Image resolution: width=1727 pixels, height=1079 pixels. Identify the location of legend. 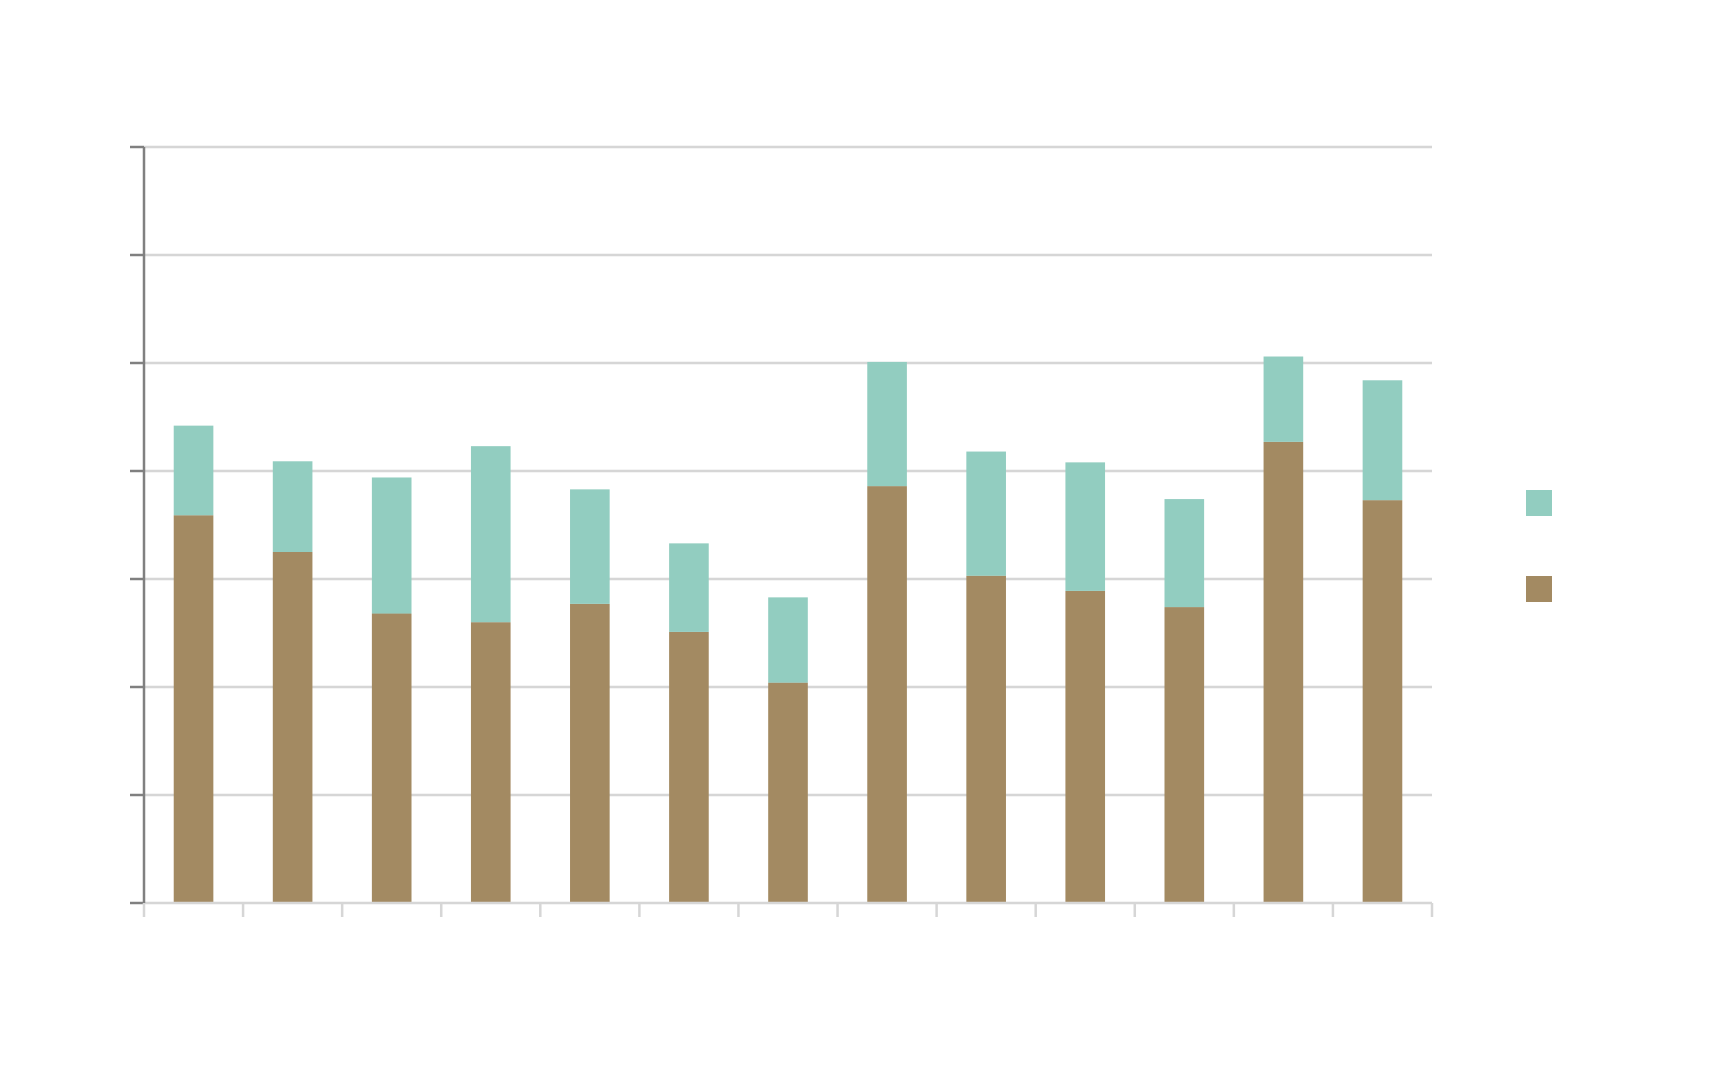
(1539, 546).